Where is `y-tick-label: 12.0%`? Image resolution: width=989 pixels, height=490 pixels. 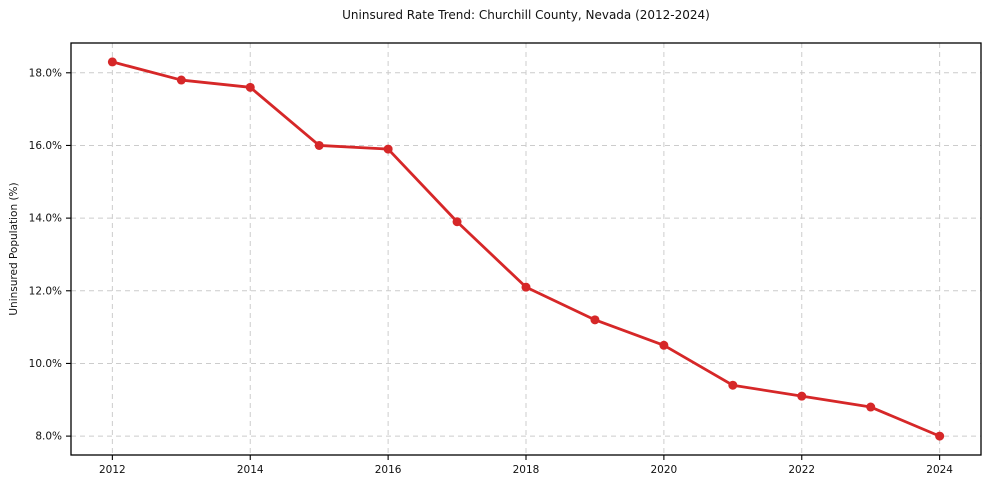 y-tick-label: 12.0% is located at coordinates (45, 291).